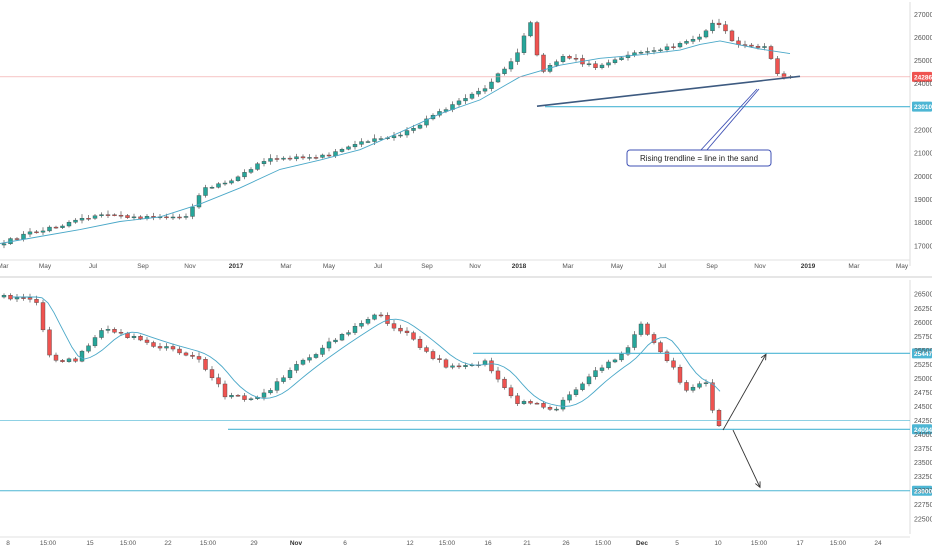 The height and width of the screenshot is (550, 932). I want to click on top-x-tick-label: 2017, so click(236, 266).